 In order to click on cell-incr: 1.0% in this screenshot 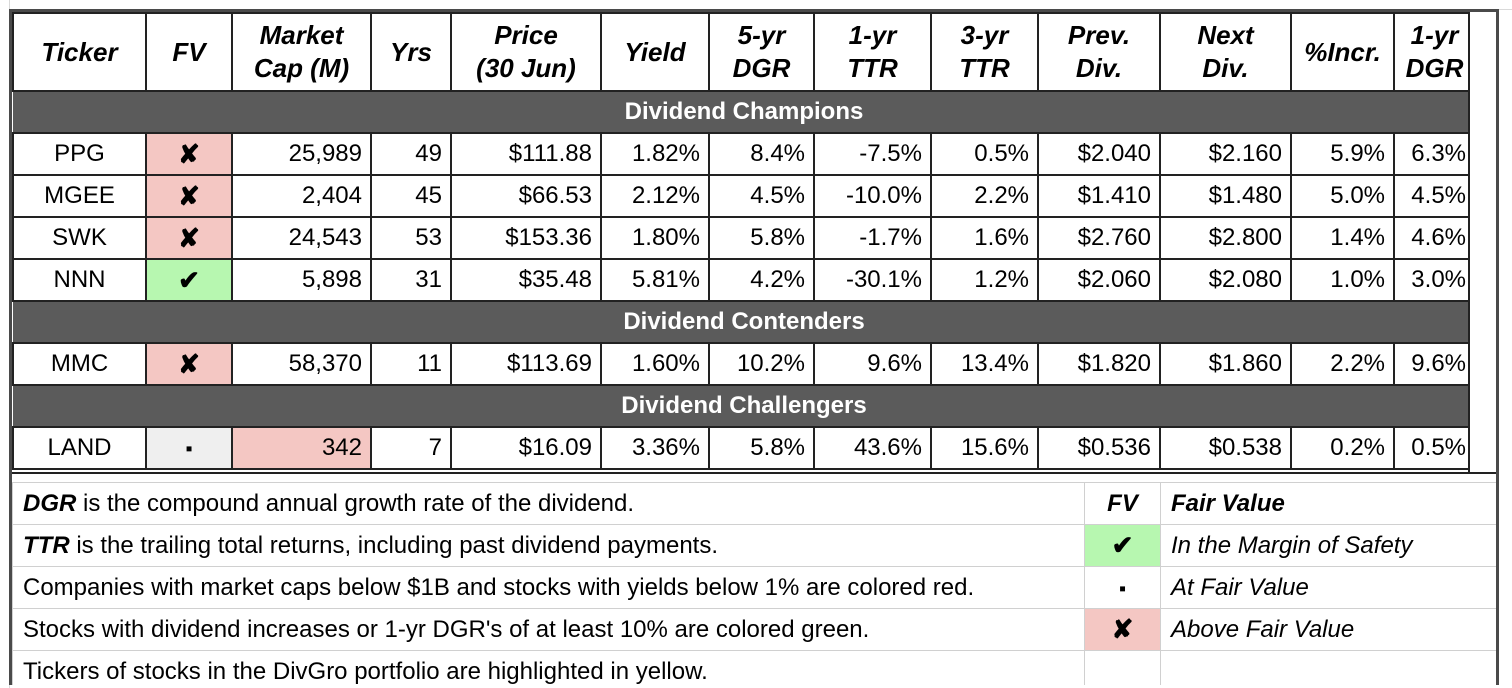, I will do `click(1342, 280)`.